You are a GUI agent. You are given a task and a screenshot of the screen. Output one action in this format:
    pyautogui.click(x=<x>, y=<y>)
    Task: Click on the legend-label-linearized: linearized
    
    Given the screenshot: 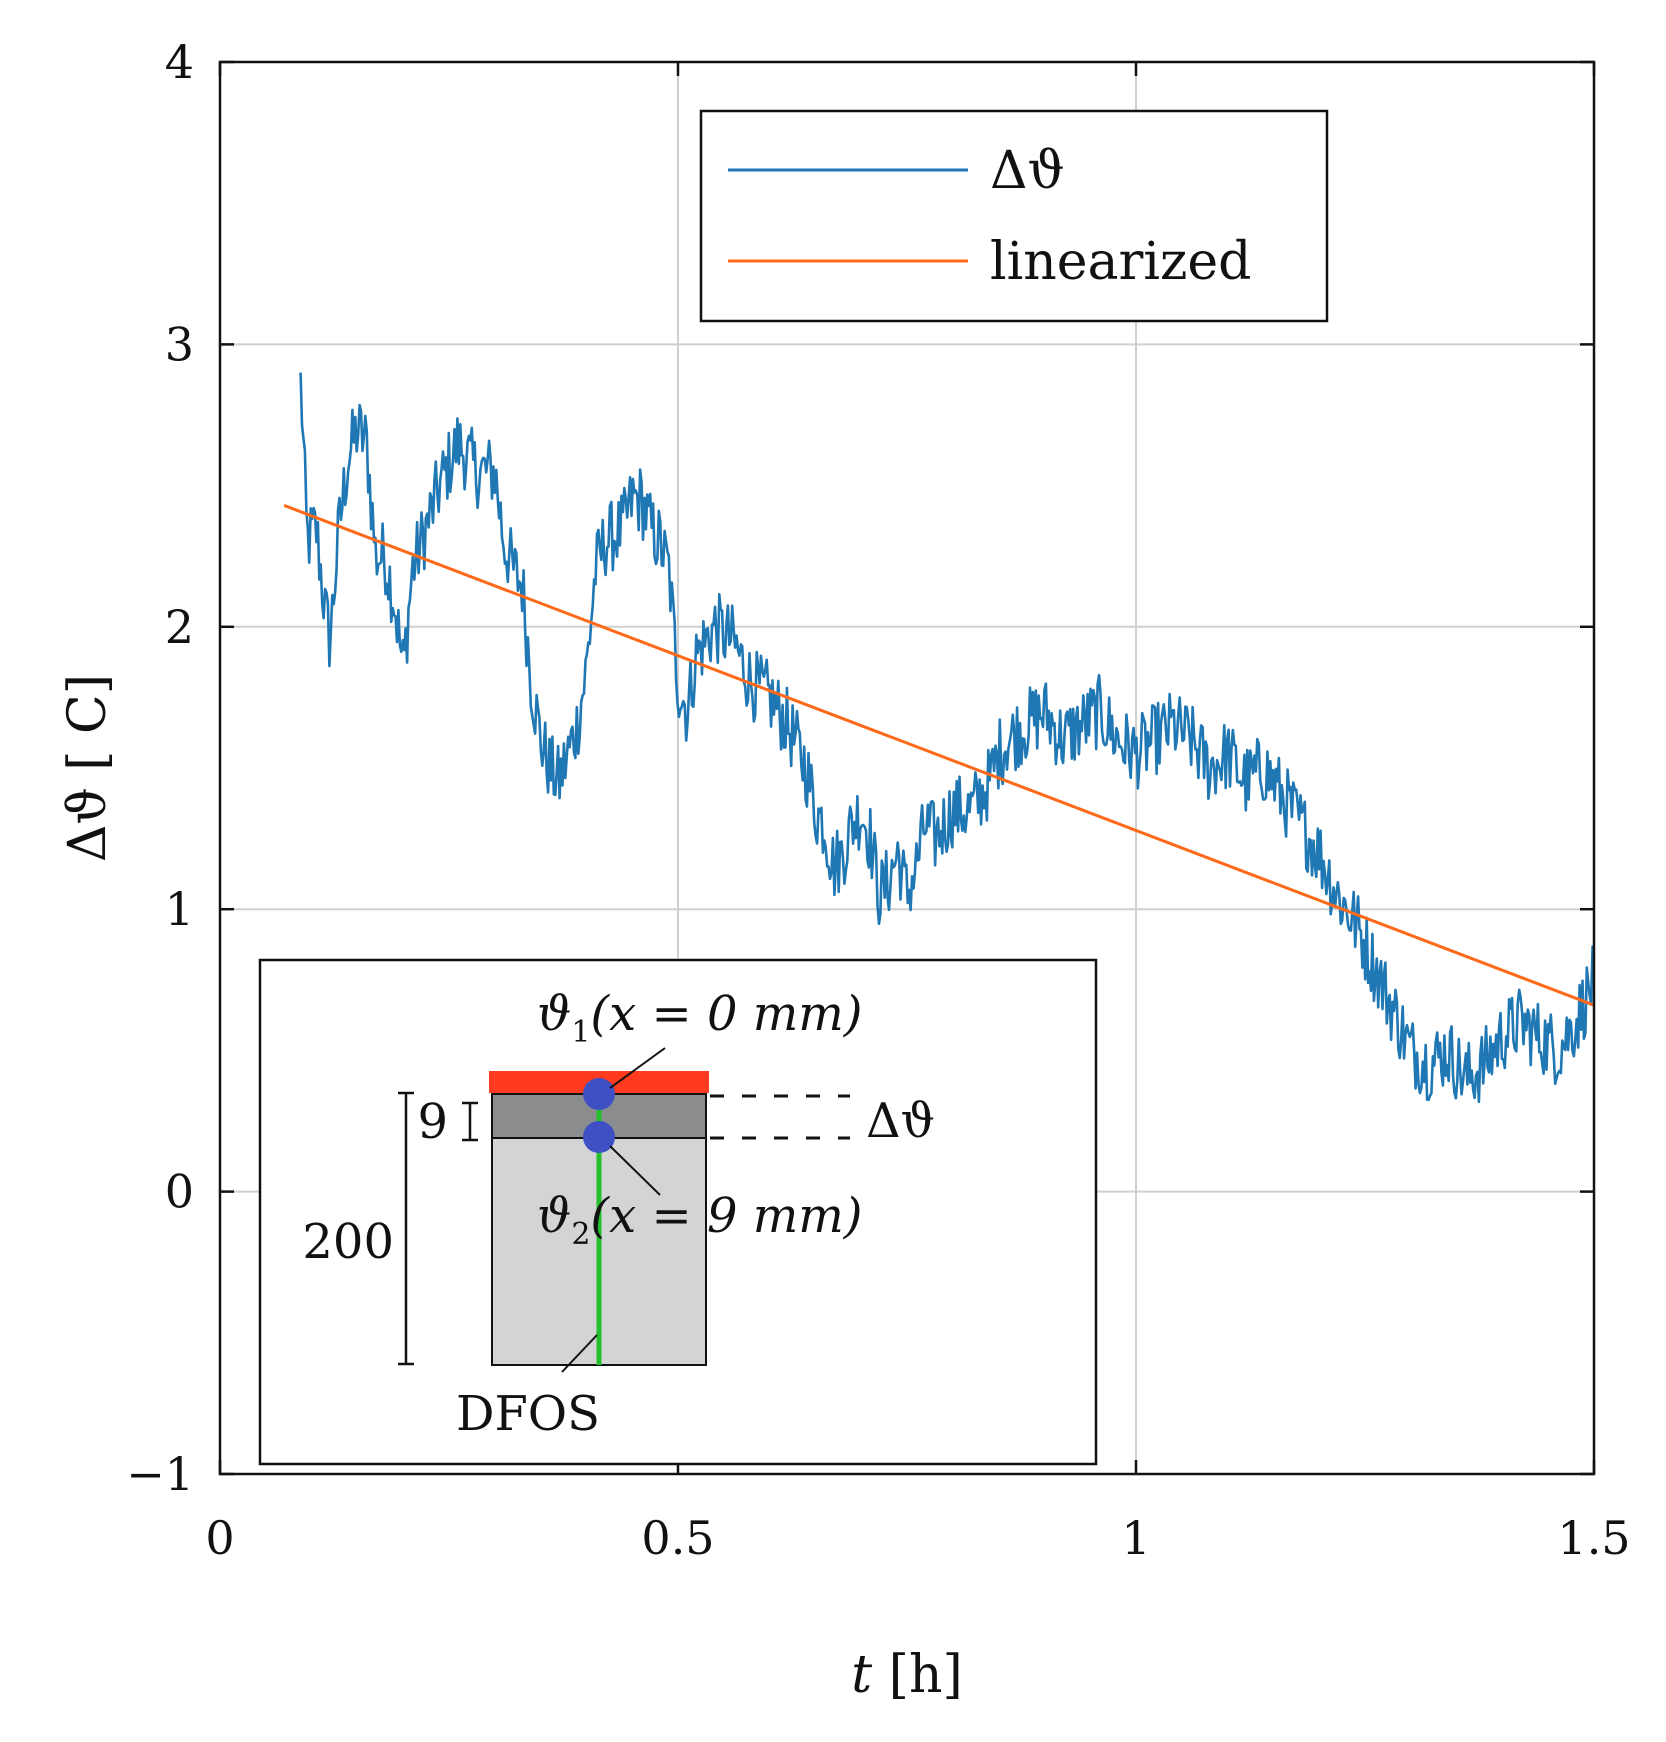 What is the action you would take?
    pyautogui.click(x=1120, y=262)
    